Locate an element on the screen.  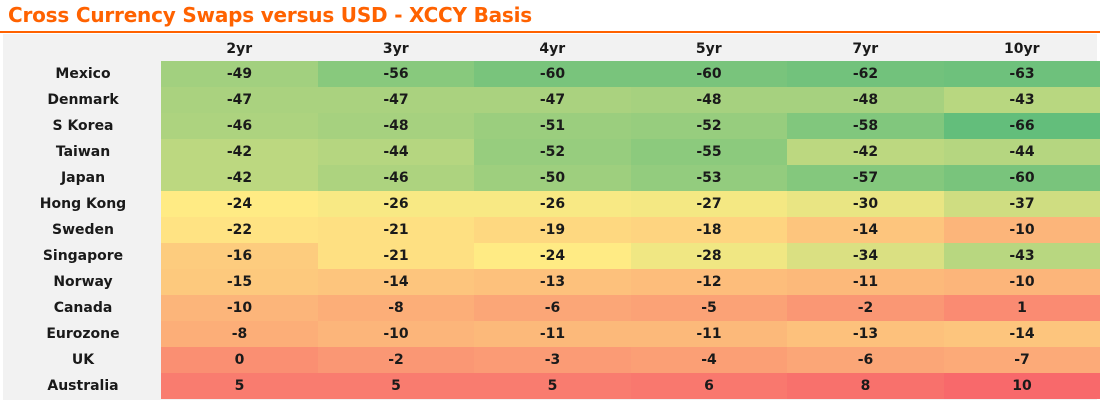
heatmap-cell: -53 is located at coordinates (709, 178).